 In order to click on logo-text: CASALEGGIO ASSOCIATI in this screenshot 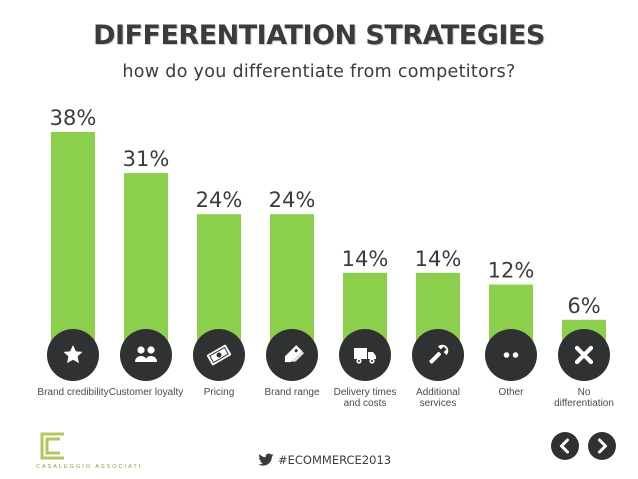, I will do `click(89, 467)`.